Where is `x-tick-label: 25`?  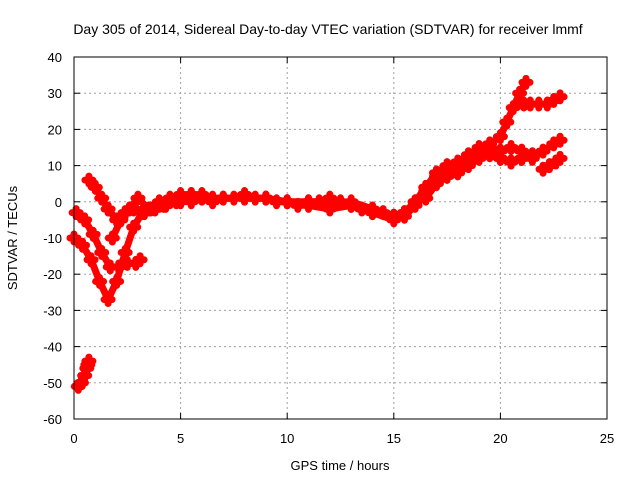
x-tick-label: 25 is located at coordinates (607, 438).